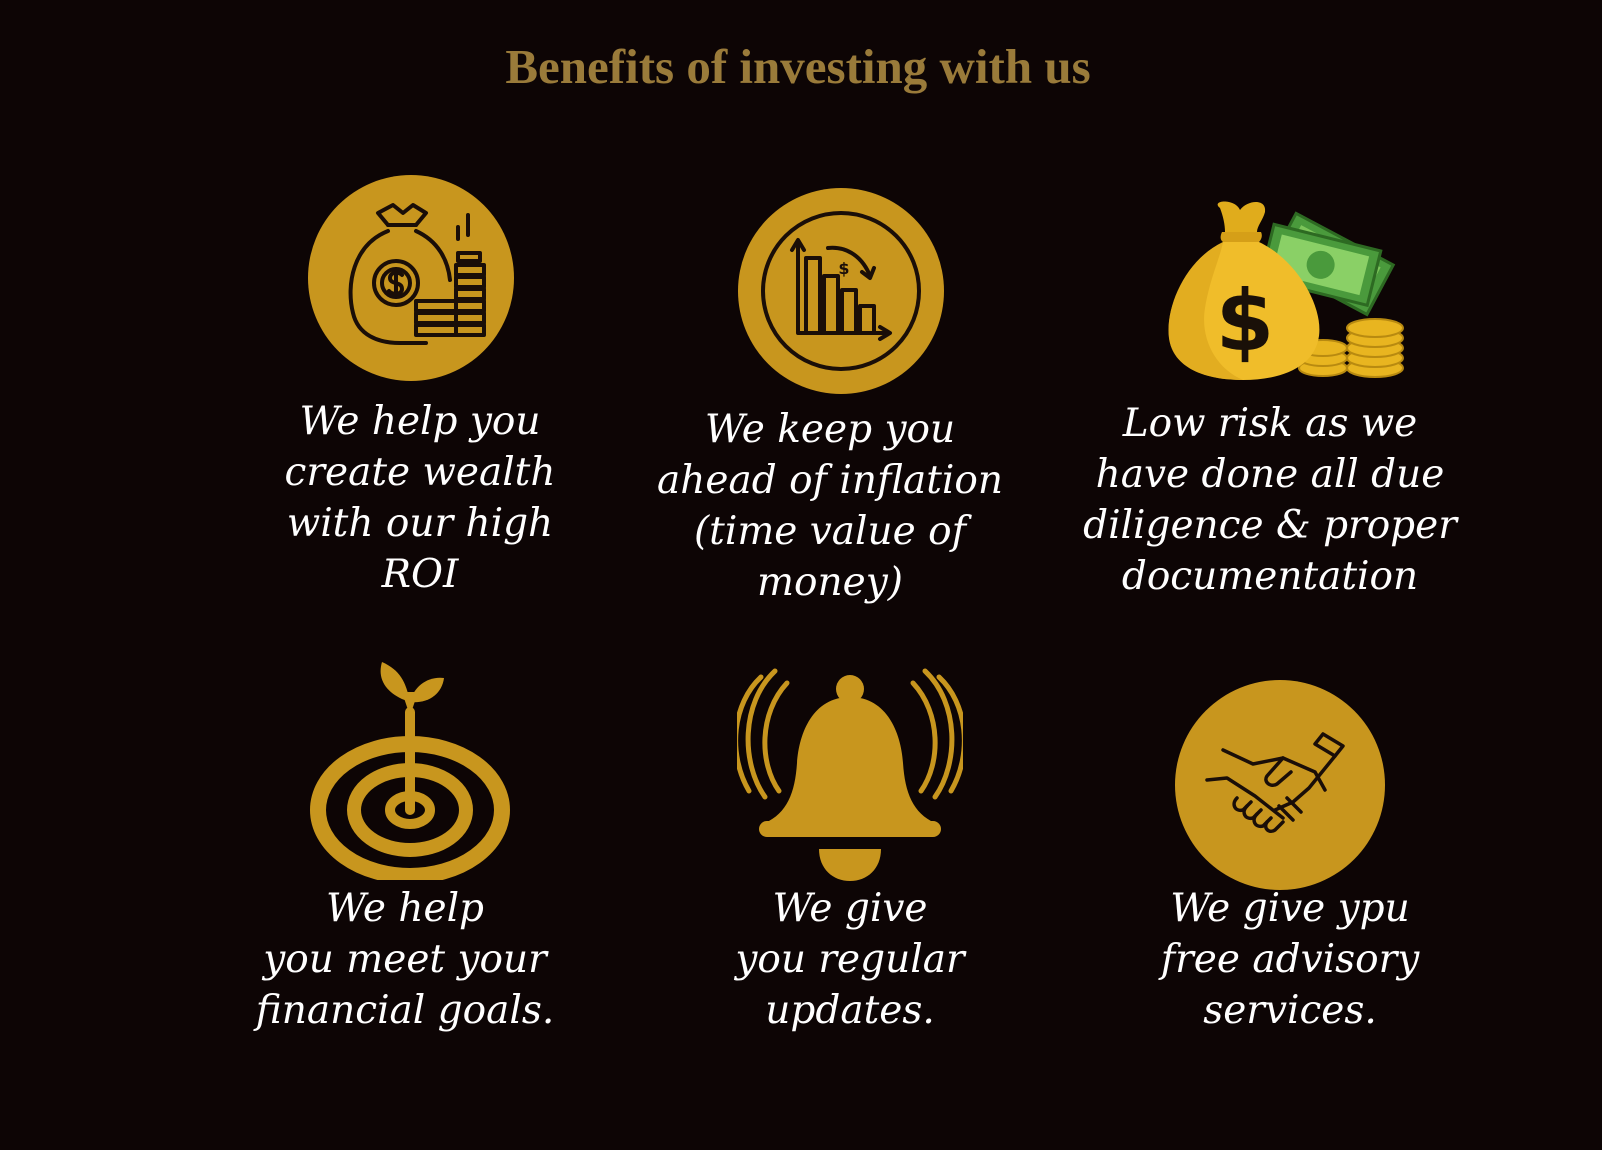  Describe the element at coordinates (830, 429) in the screenshot. I see `caption-line: We keep you` at that location.